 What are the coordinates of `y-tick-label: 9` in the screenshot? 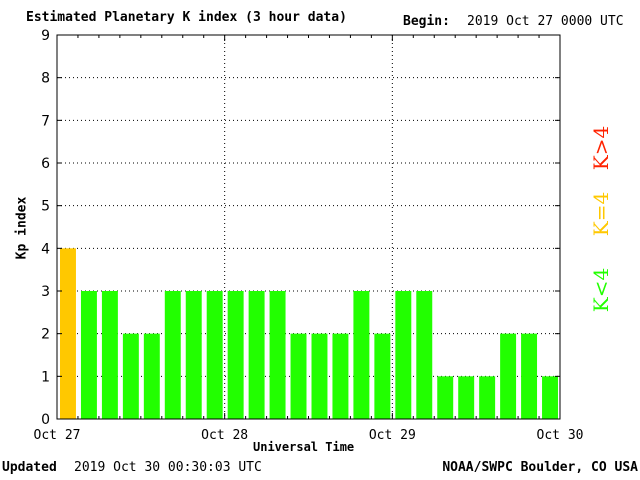 It's located at (45, 36).